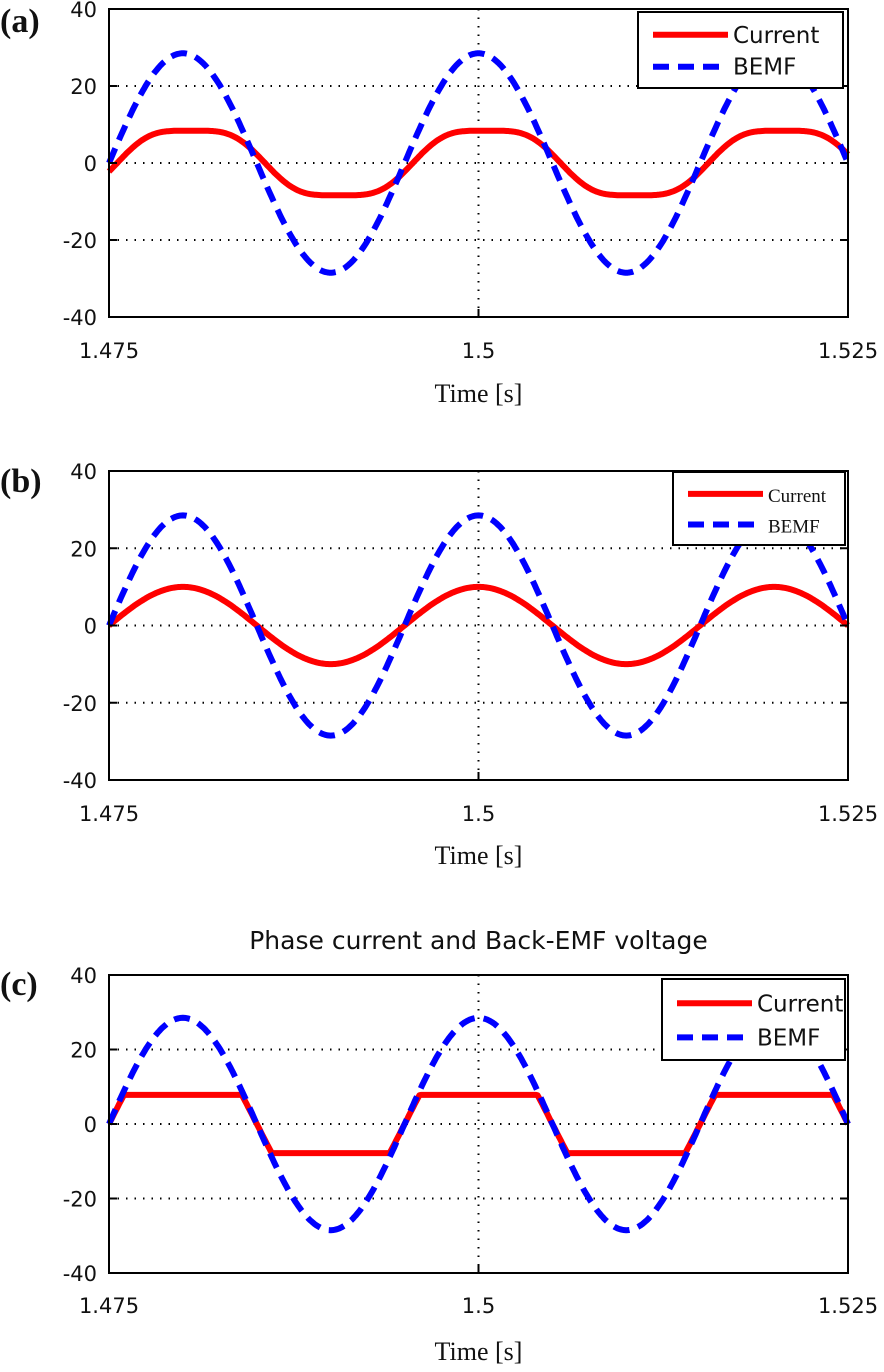 This screenshot has height=1372, width=884. Describe the element at coordinates (21, 481) in the screenshot. I see `panel-label: (b)` at that location.